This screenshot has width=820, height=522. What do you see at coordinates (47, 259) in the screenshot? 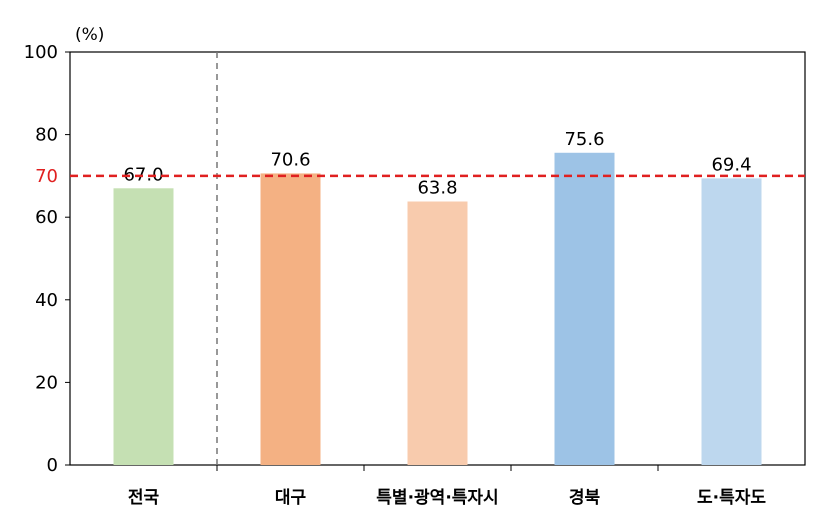
I see `y-axis: 0 20 40 60 80 100` at bounding box center [47, 259].